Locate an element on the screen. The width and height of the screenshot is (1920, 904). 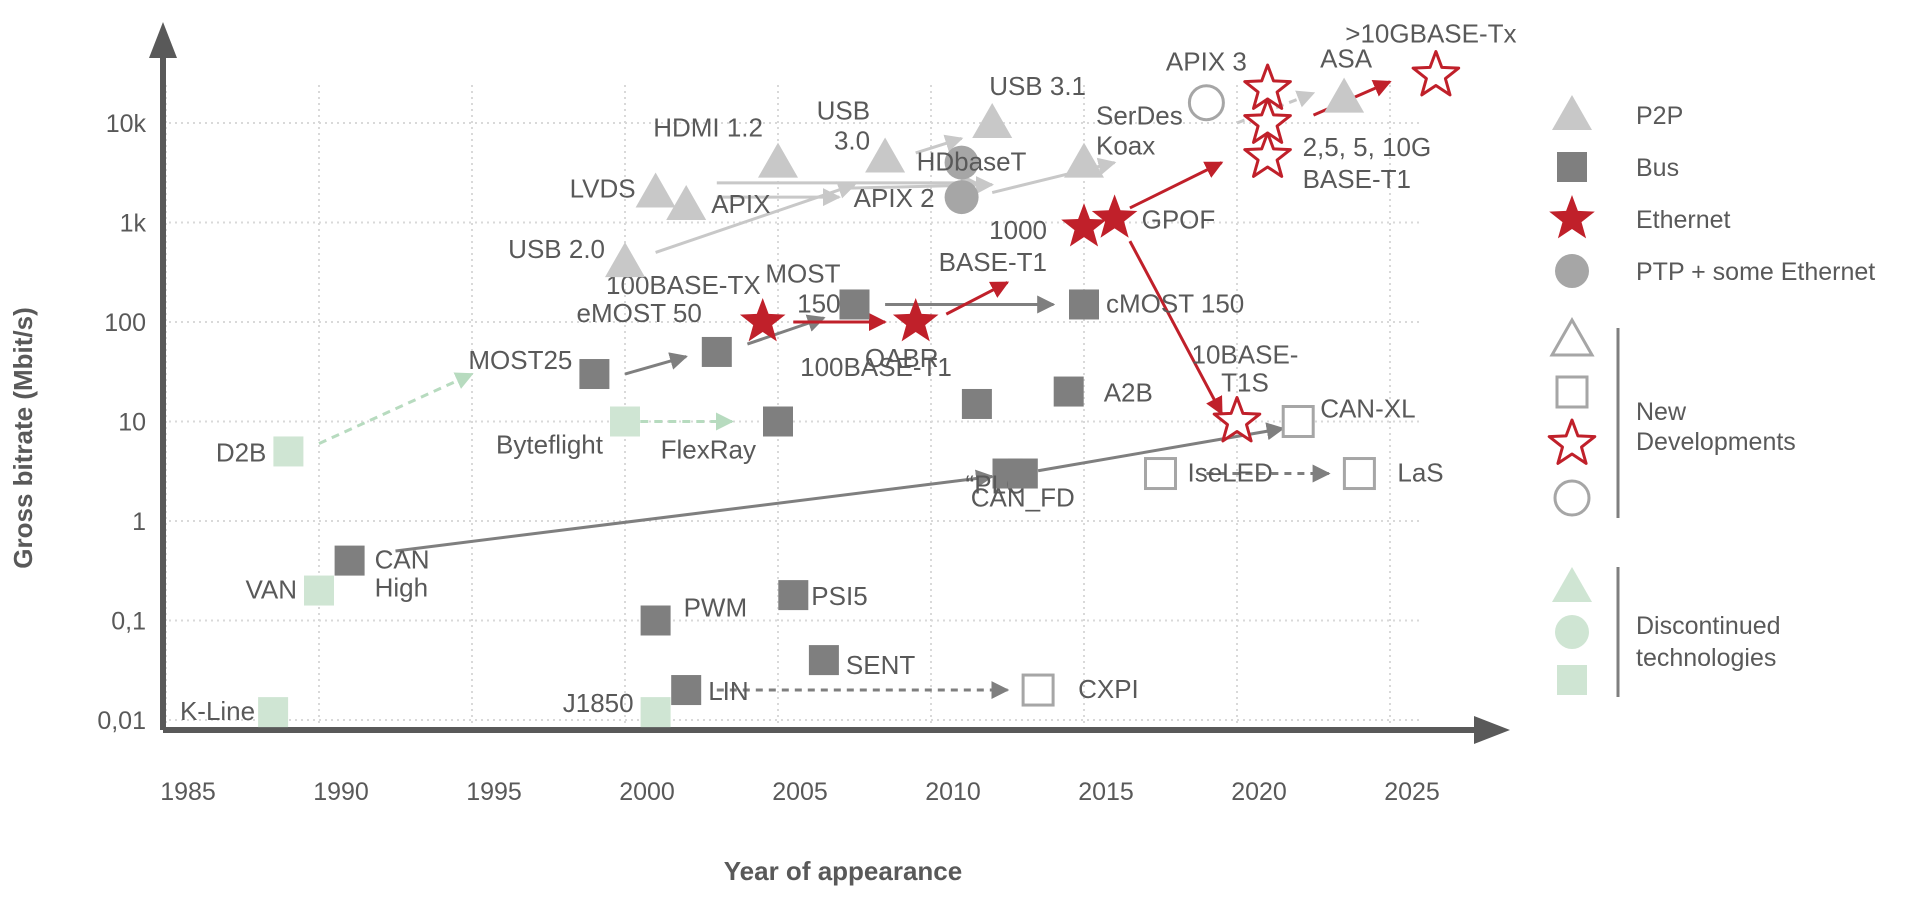
point-10gbase-tx is located at coordinates (1436, 73).